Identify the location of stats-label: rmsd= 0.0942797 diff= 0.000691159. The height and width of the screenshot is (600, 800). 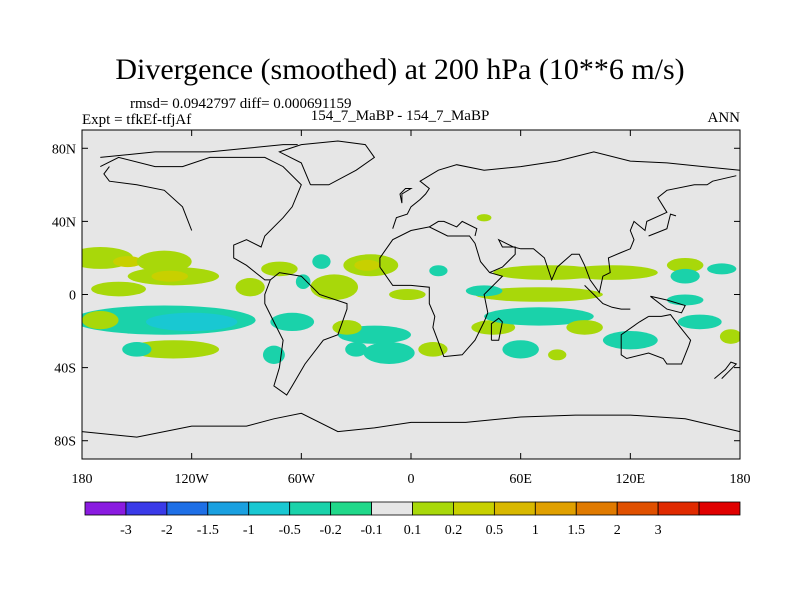
(241, 104).